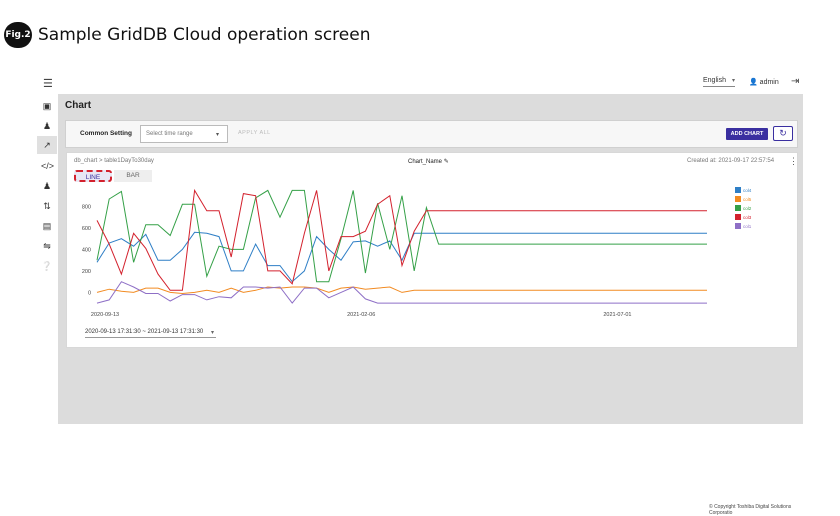  I want to click on figure-title: Sample GridDB Cloud operation screen, so click(204, 35).